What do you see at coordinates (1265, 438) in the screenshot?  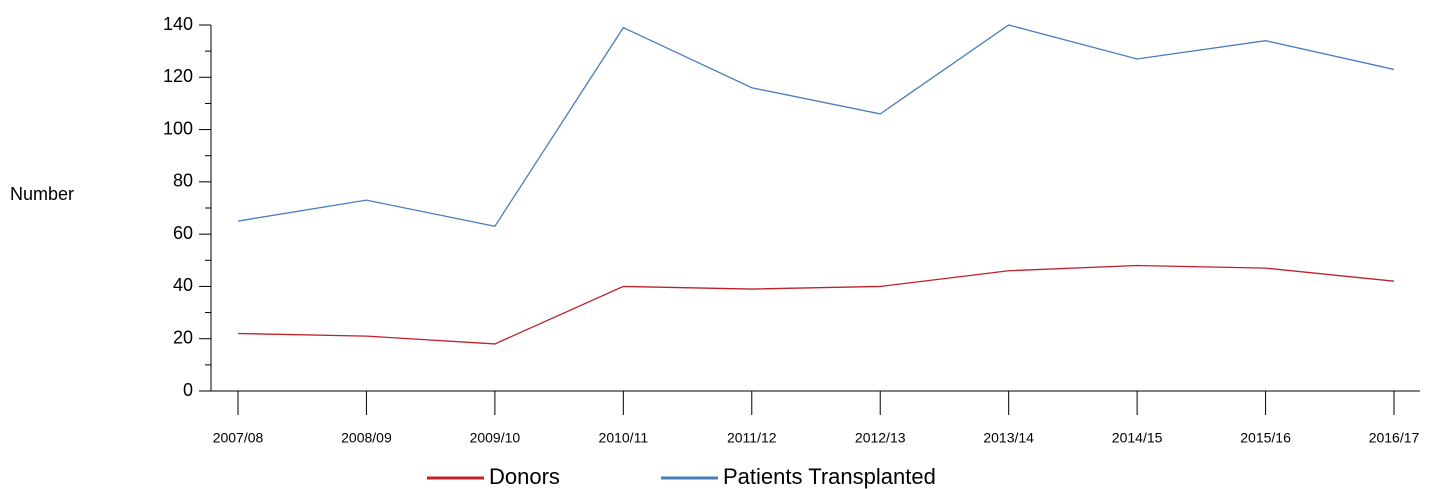 I see `x-tick-label: 2015/16` at bounding box center [1265, 438].